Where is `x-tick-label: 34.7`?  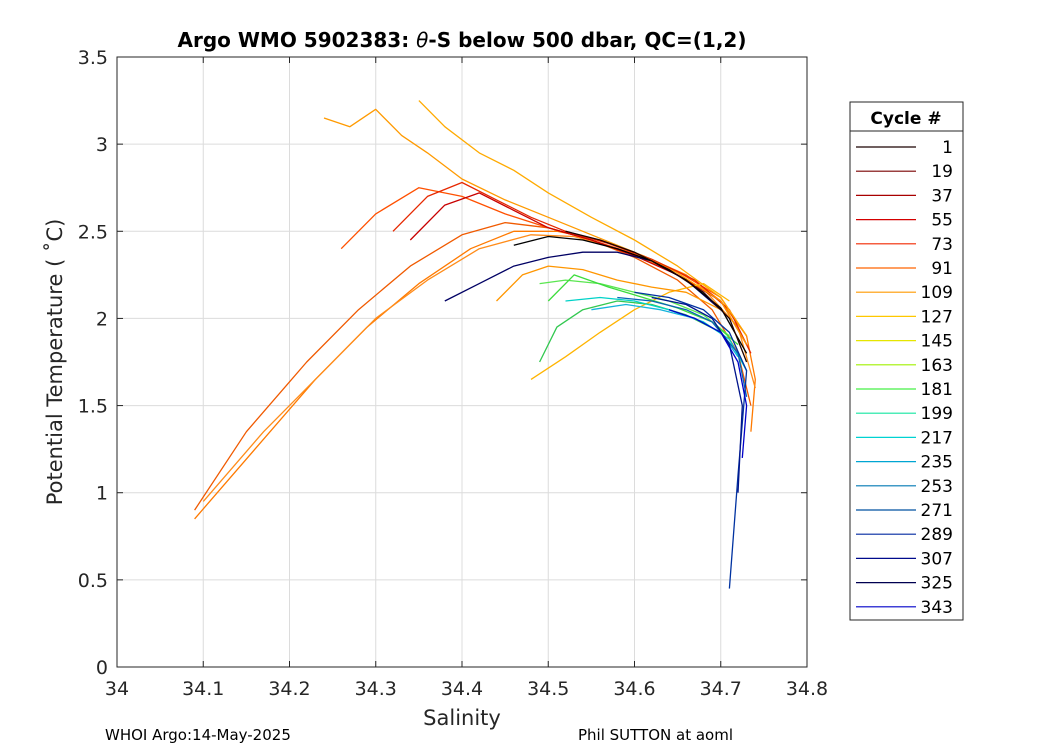
x-tick-label: 34.7 is located at coordinates (721, 689).